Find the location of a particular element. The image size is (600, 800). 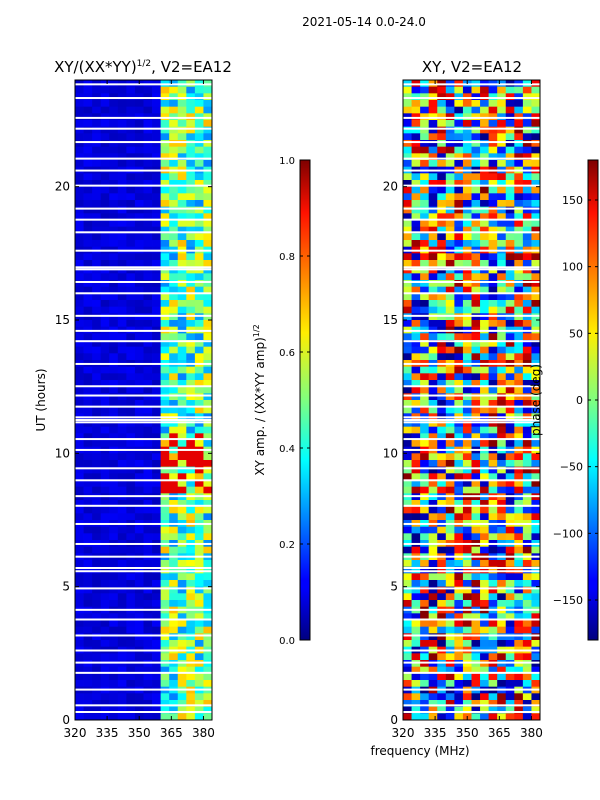

y-tick-label: 15 is located at coordinates (390, 320).